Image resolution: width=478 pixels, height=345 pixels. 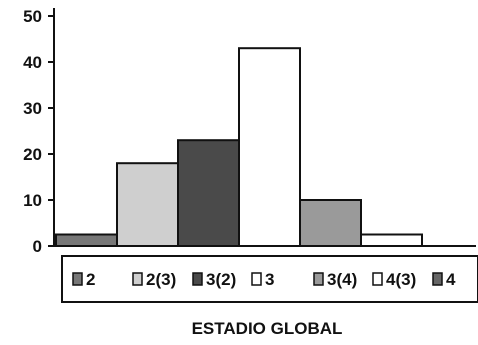 I want to click on legend-label: 2(3), so click(x=161, y=279).